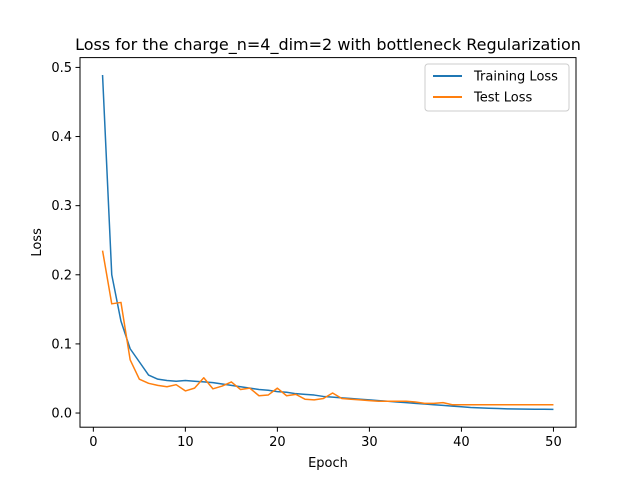  What do you see at coordinates (37, 242) in the screenshot?
I see `y-axis-label: Loss` at bounding box center [37, 242].